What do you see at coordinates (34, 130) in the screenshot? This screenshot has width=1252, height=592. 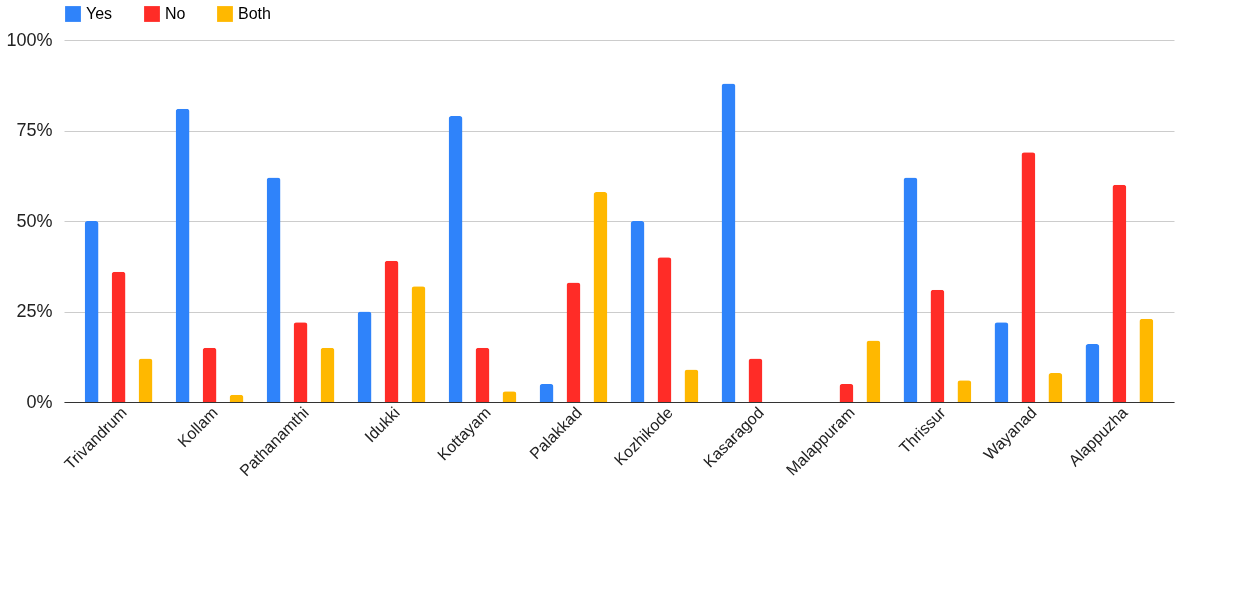 I see `y-tick-label: 75%` at bounding box center [34, 130].